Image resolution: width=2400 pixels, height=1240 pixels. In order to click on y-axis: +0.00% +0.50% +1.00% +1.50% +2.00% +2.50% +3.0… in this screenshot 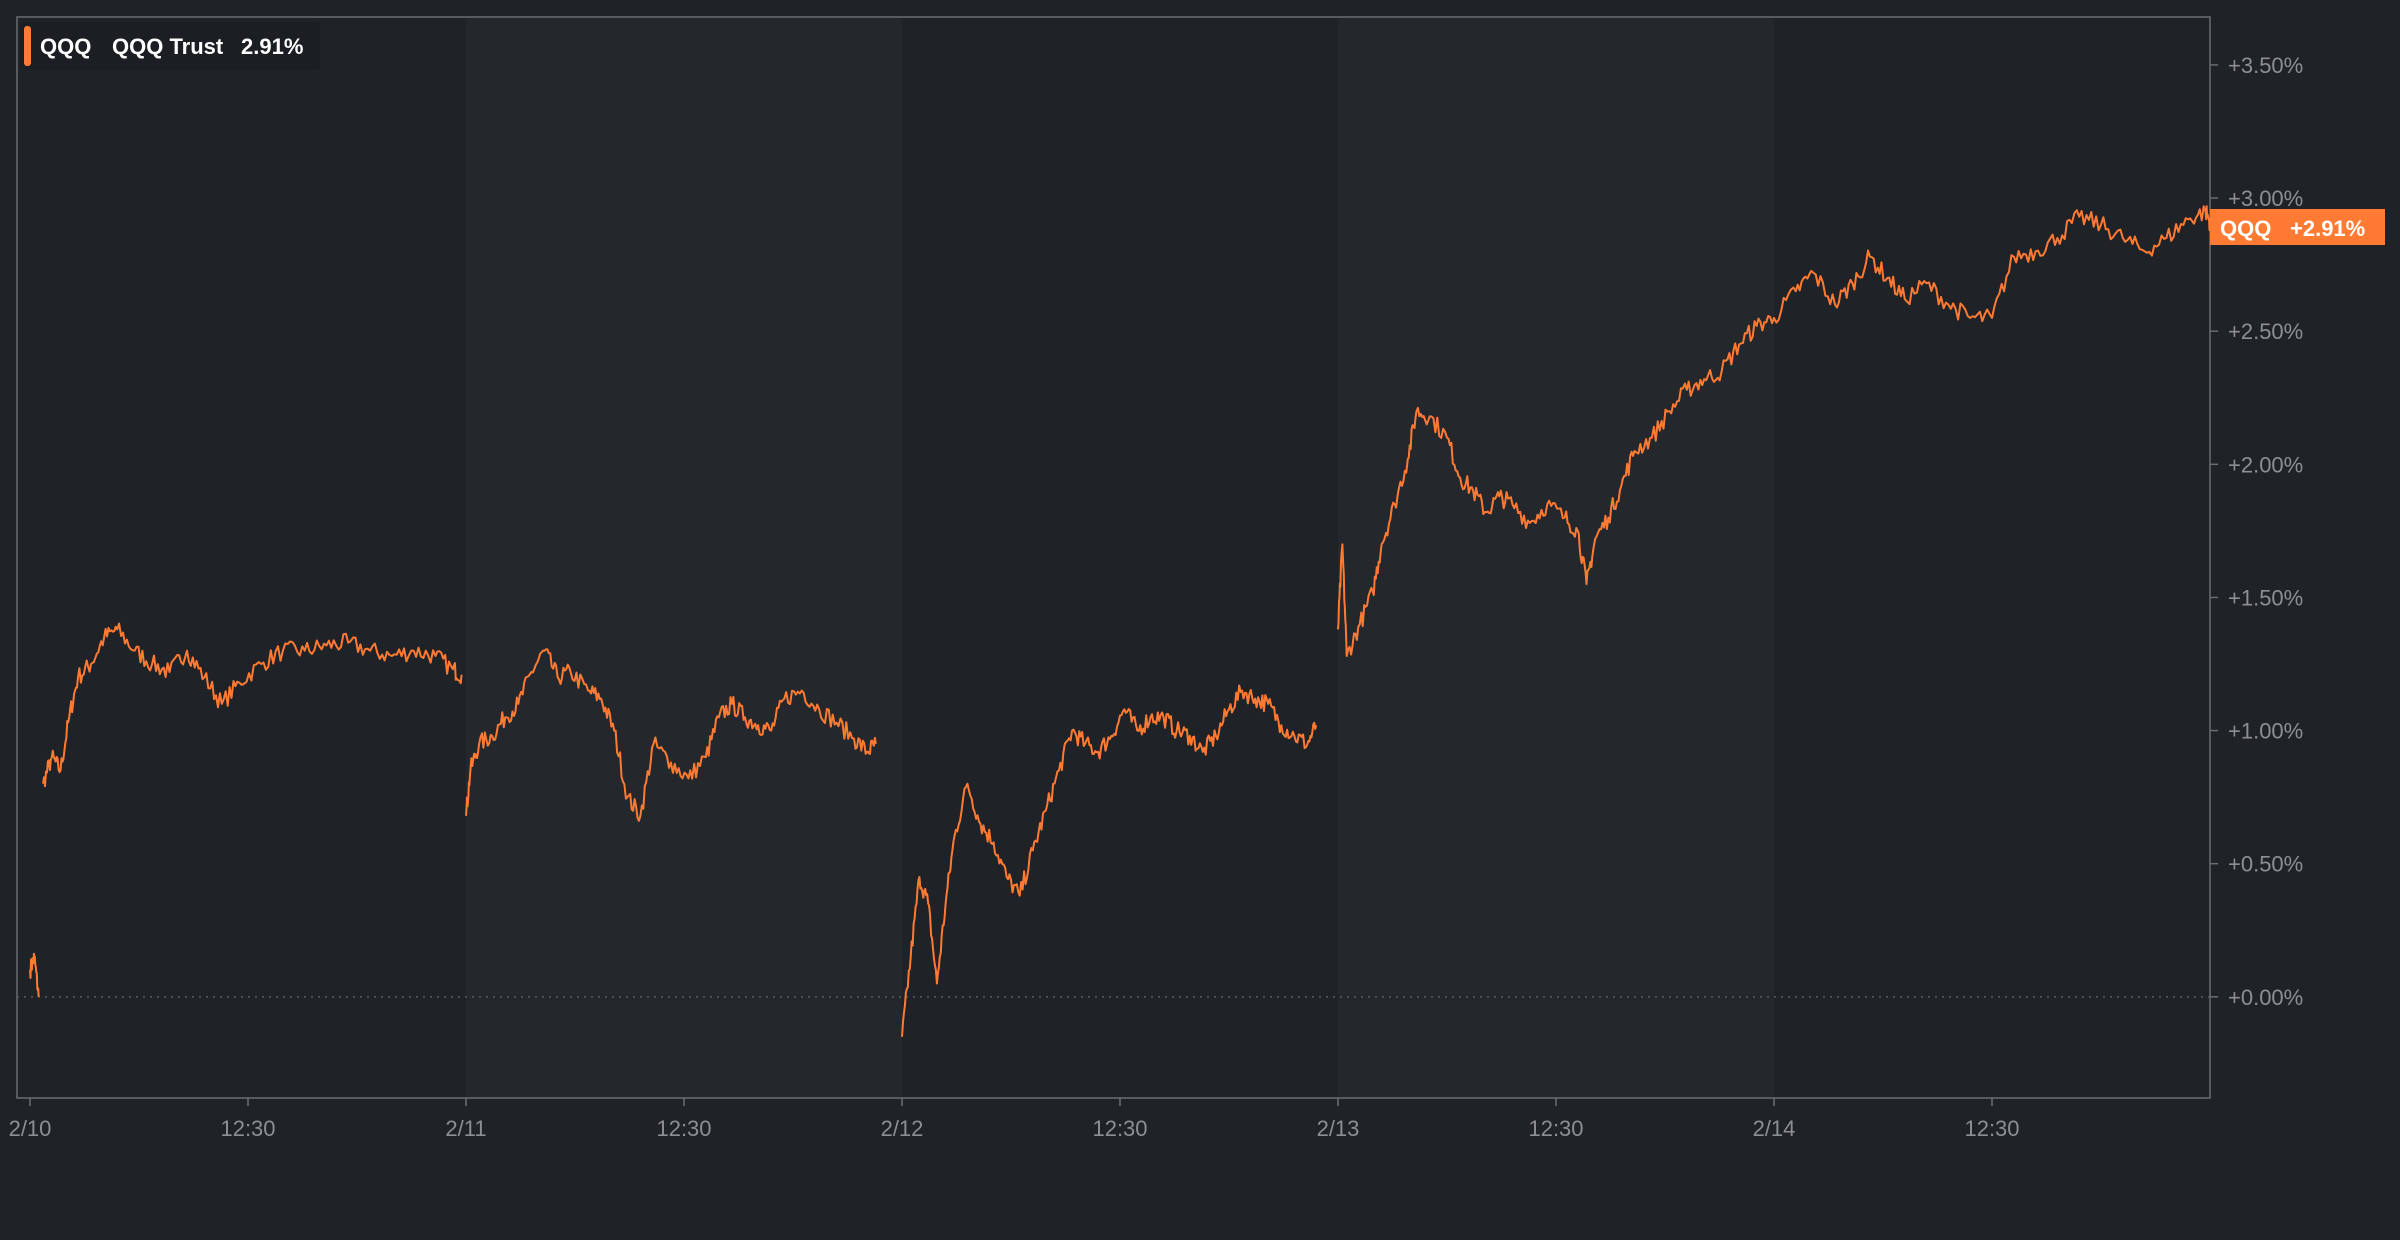, I will do `click(2256, 531)`.